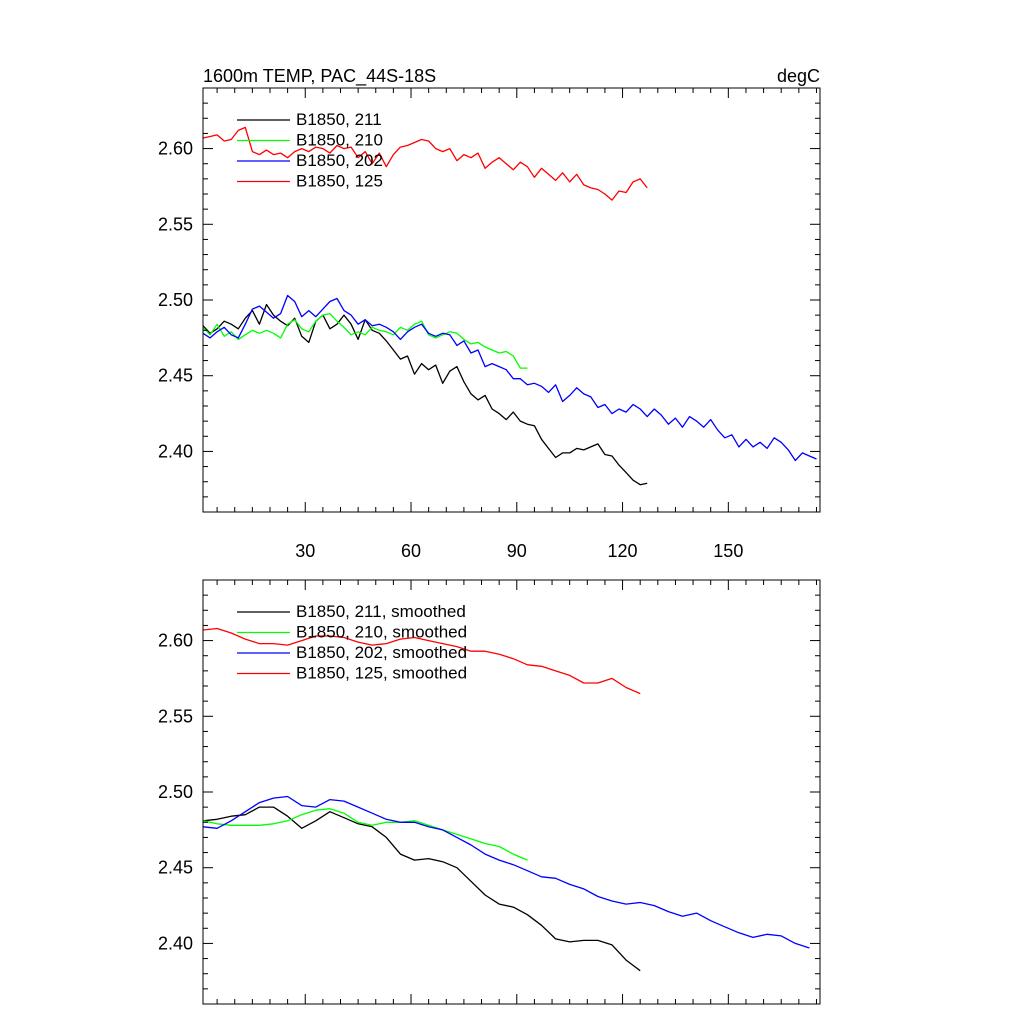 The height and width of the screenshot is (1024, 1024). What do you see at coordinates (339, 119) in the screenshot?
I see `legend-label: B1850, 211` at bounding box center [339, 119].